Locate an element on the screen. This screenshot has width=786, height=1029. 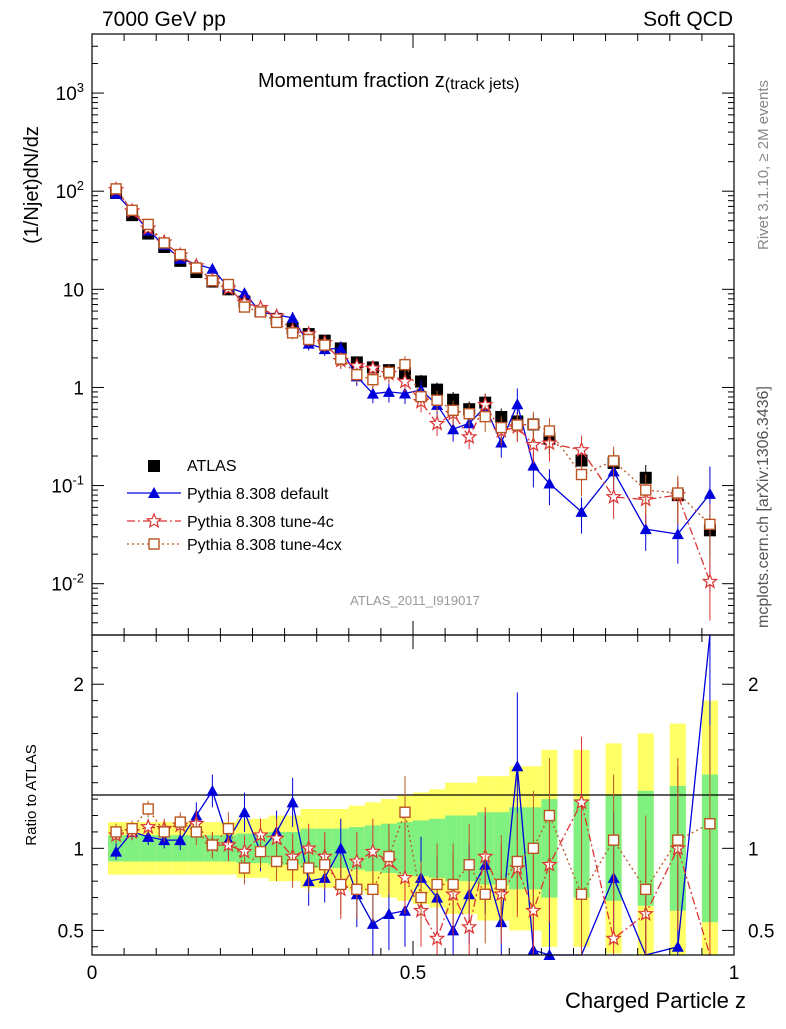
legend-atlas-label: ATLAS is located at coordinates (212, 466).